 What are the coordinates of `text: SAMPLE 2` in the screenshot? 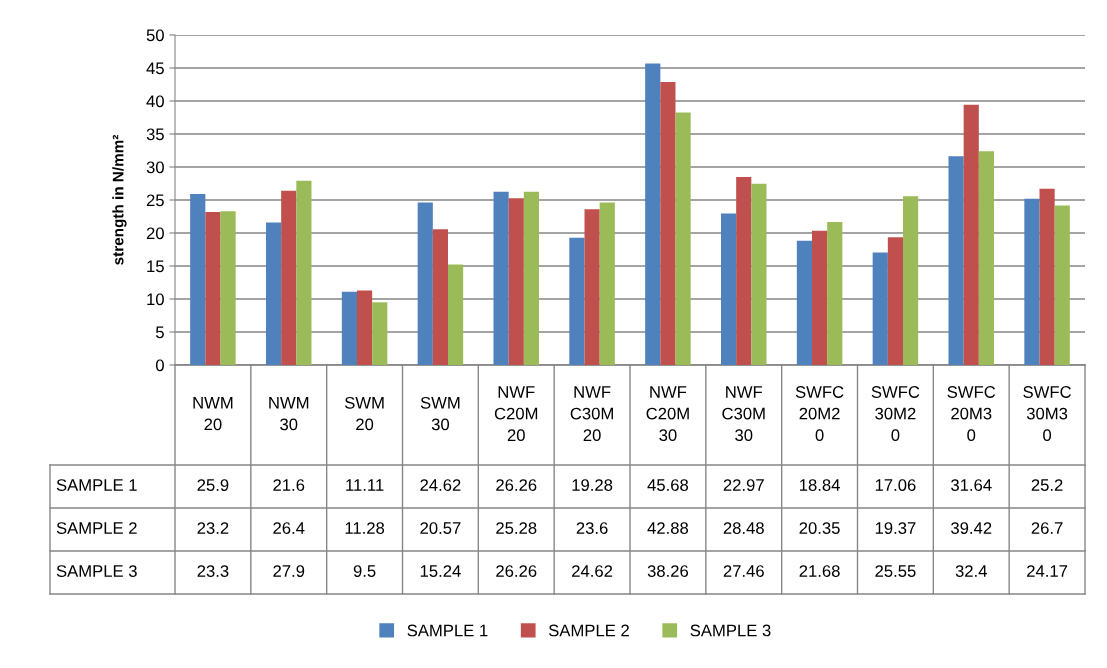 It's located at (96, 528).